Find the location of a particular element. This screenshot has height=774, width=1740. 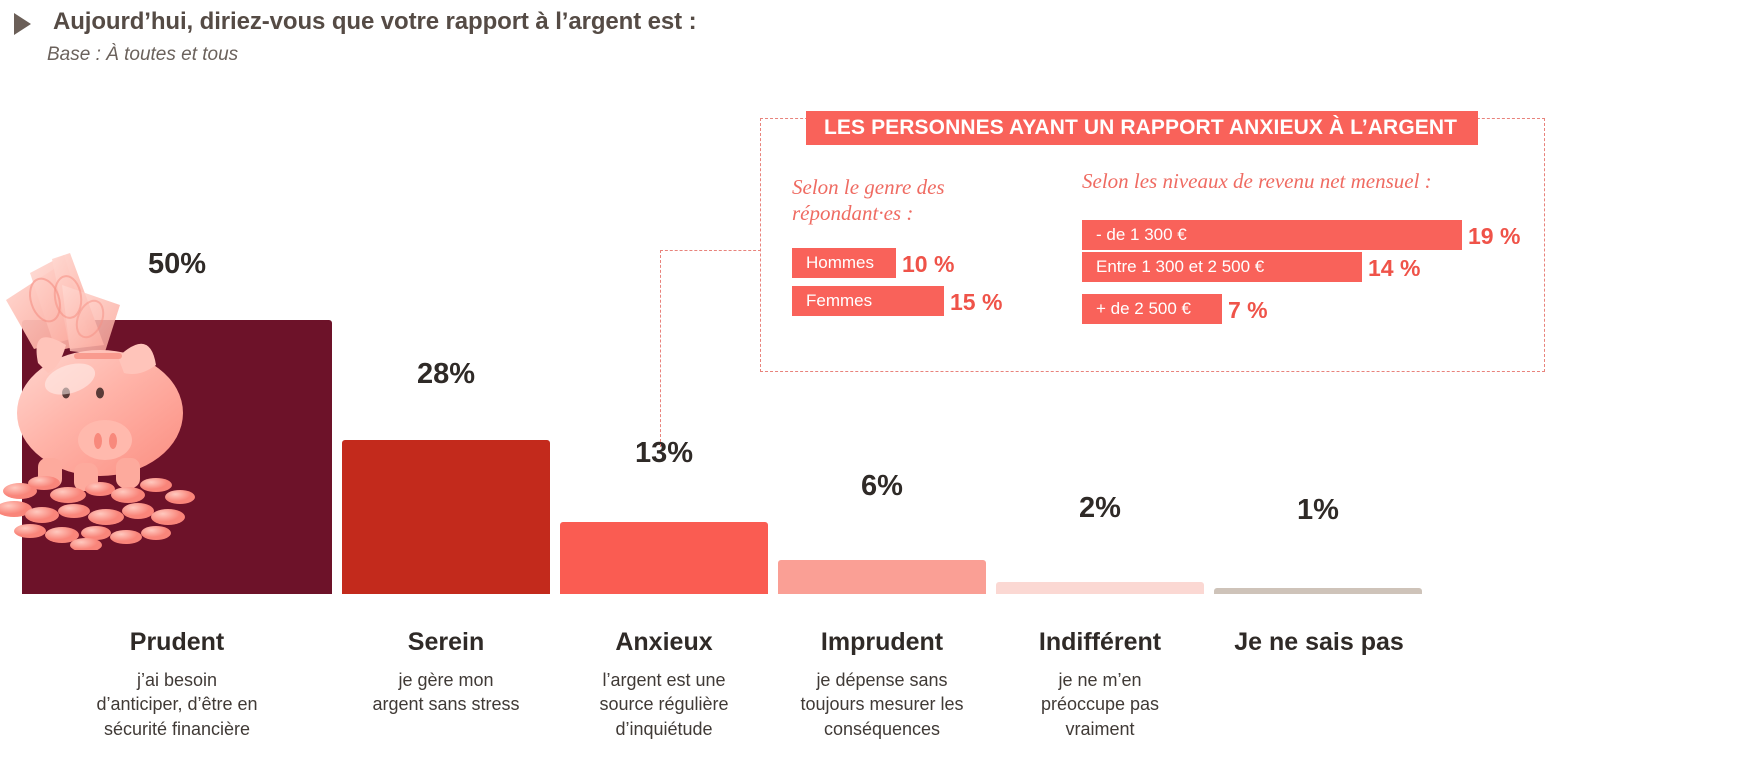

bar-indifferent is located at coordinates (1100, 588).